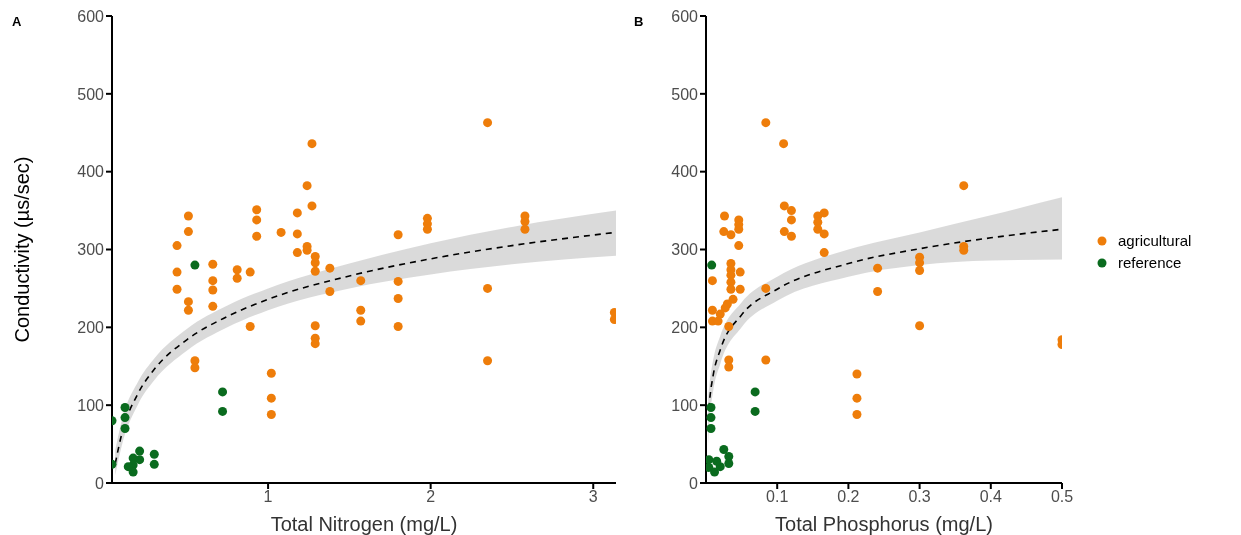 This screenshot has height=535, width=1241. What do you see at coordinates (1155, 240) in the screenshot?
I see `legend-label: agricultural` at bounding box center [1155, 240].